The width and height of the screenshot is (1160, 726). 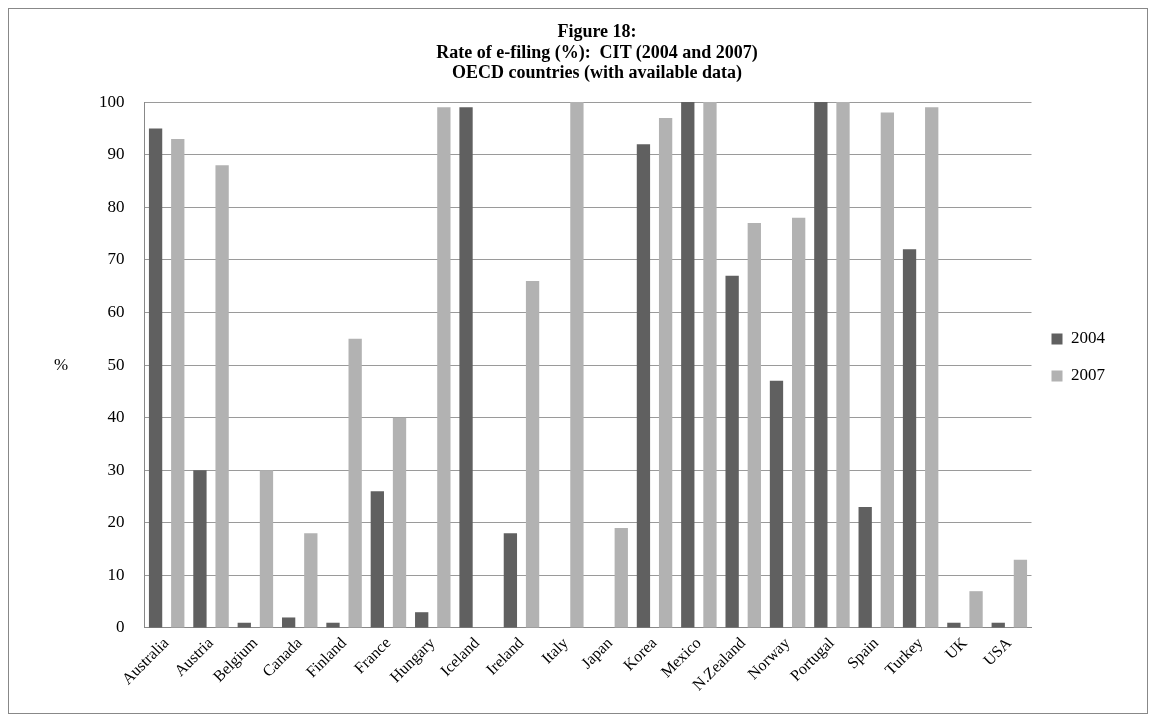 What do you see at coordinates (116, 364) in the screenshot?
I see `y-tick-label: 50` at bounding box center [116, 364].